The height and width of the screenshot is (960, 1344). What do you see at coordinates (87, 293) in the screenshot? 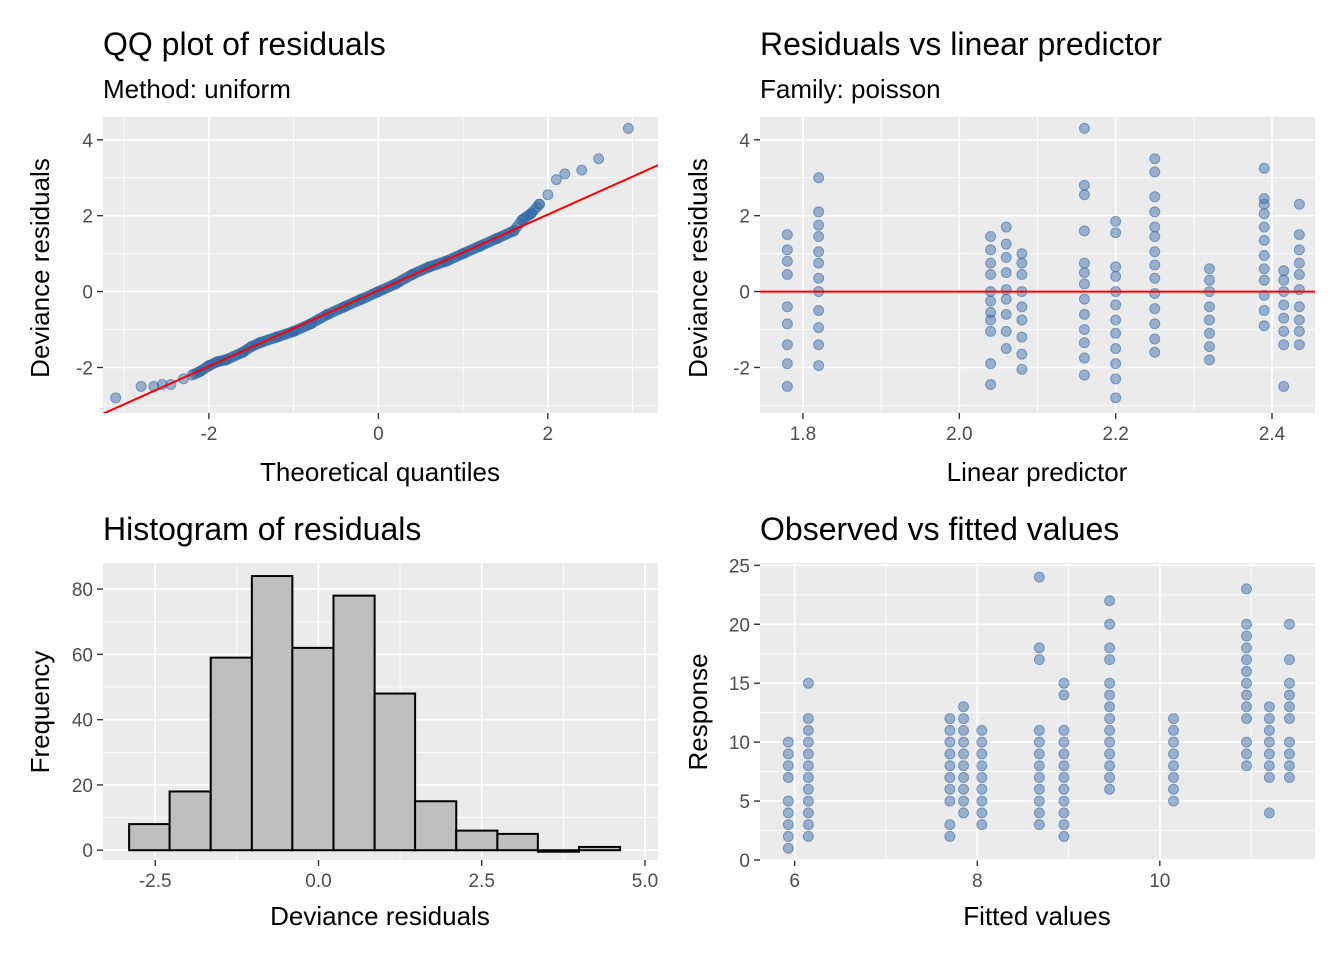
I see `qq-y-tick-label: 0` at bounding box center [87, 293].